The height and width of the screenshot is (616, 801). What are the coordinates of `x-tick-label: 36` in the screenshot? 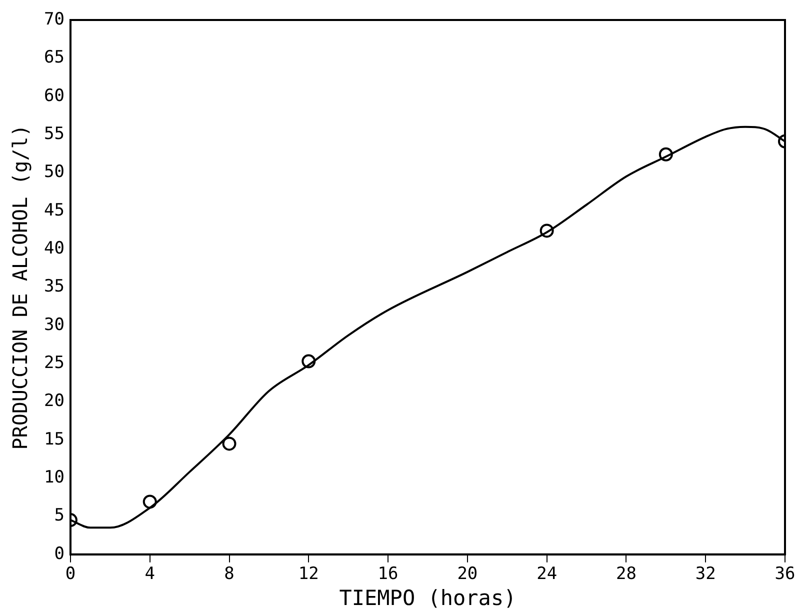 It's located at (785, 574).